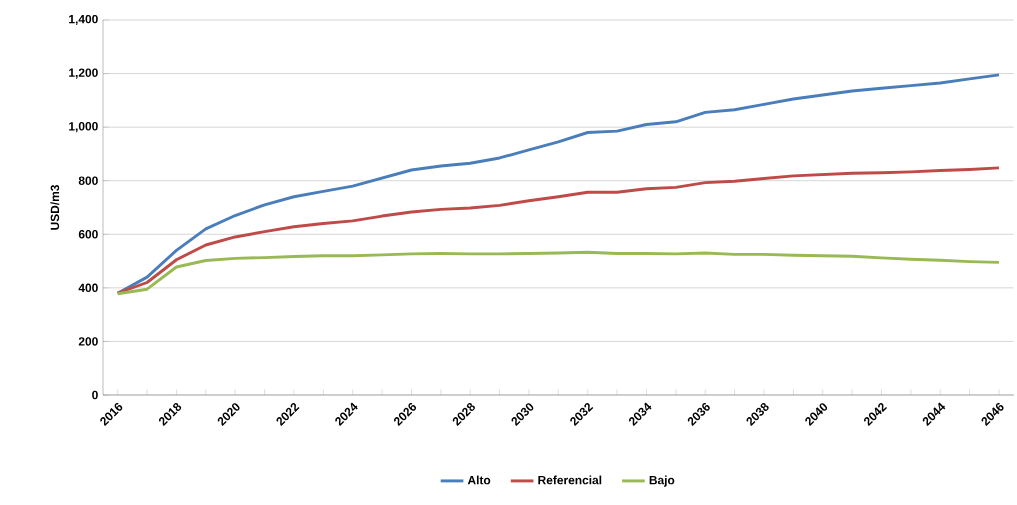  Describe the element at coordinates (88, 180) in the screenshot. I see `y-tick-label: 800` at that location.